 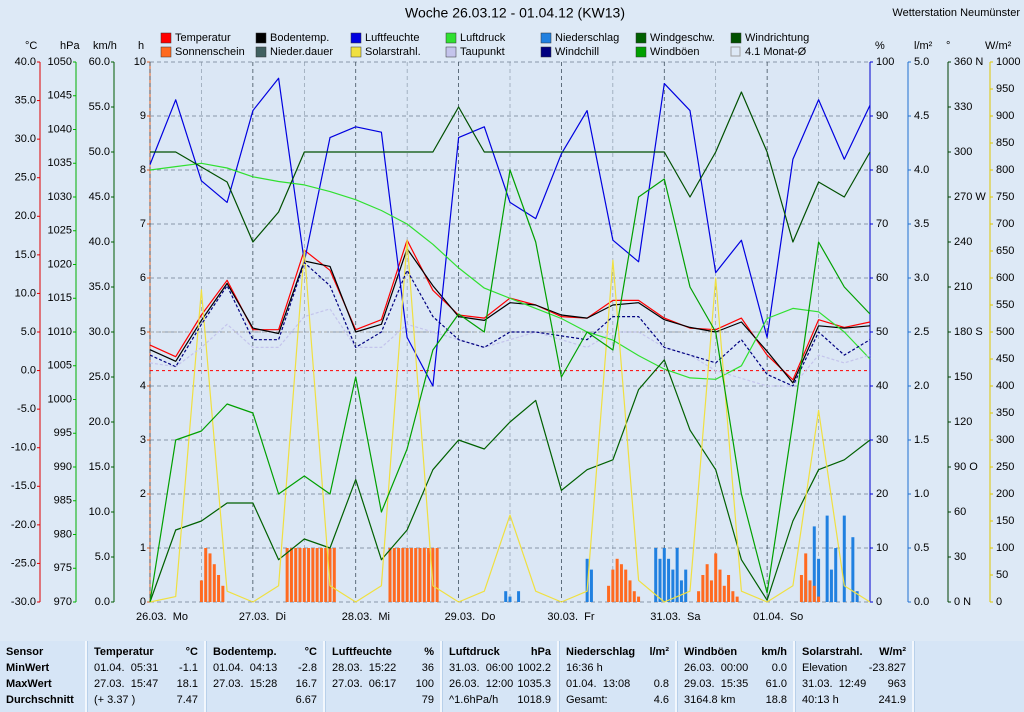 What do you see at coordinates (60, 129) in the screenshot?
I see `tick-label: 1040` at bounding box center [60, 129].